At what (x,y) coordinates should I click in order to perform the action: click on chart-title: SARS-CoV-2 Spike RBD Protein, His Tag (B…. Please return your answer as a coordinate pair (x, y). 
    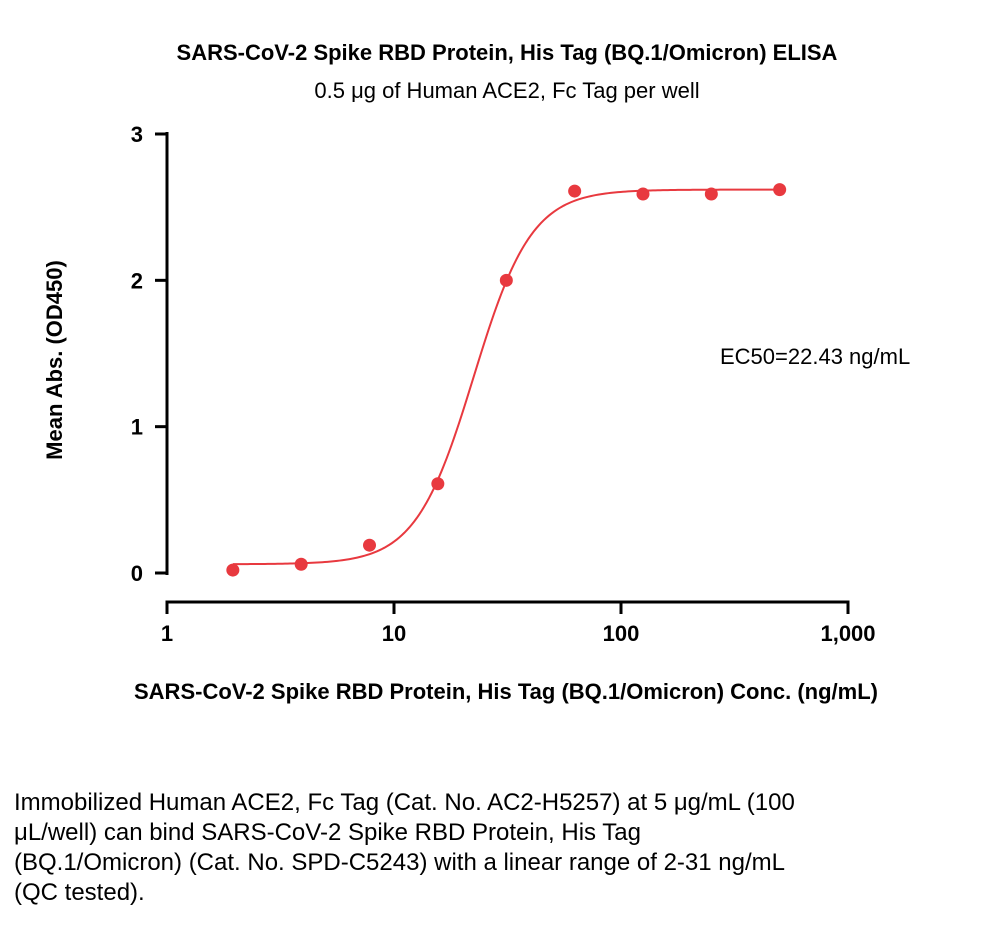
    Looking at the image, I should click on (507, 52).